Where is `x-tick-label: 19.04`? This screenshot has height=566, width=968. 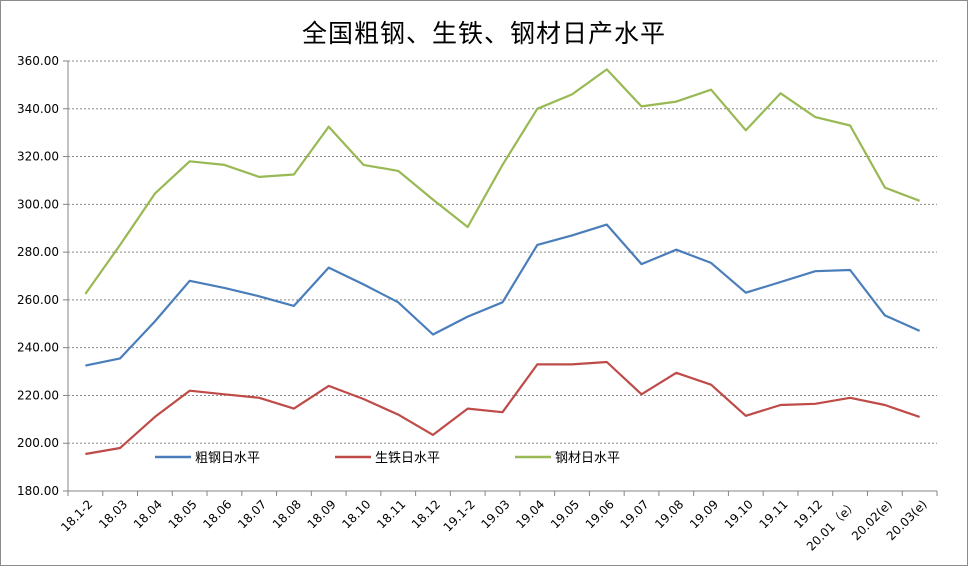 x-tick-label: 19.04 is located at coordinates (530, 514).